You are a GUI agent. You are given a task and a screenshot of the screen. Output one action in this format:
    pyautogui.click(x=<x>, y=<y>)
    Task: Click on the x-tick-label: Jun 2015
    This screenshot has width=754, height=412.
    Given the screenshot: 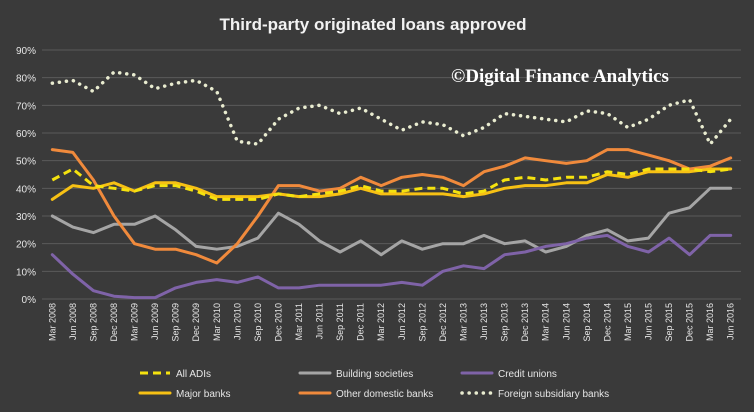 What is the action you would take?
    pyautogui.click(x=648, y=321)
    